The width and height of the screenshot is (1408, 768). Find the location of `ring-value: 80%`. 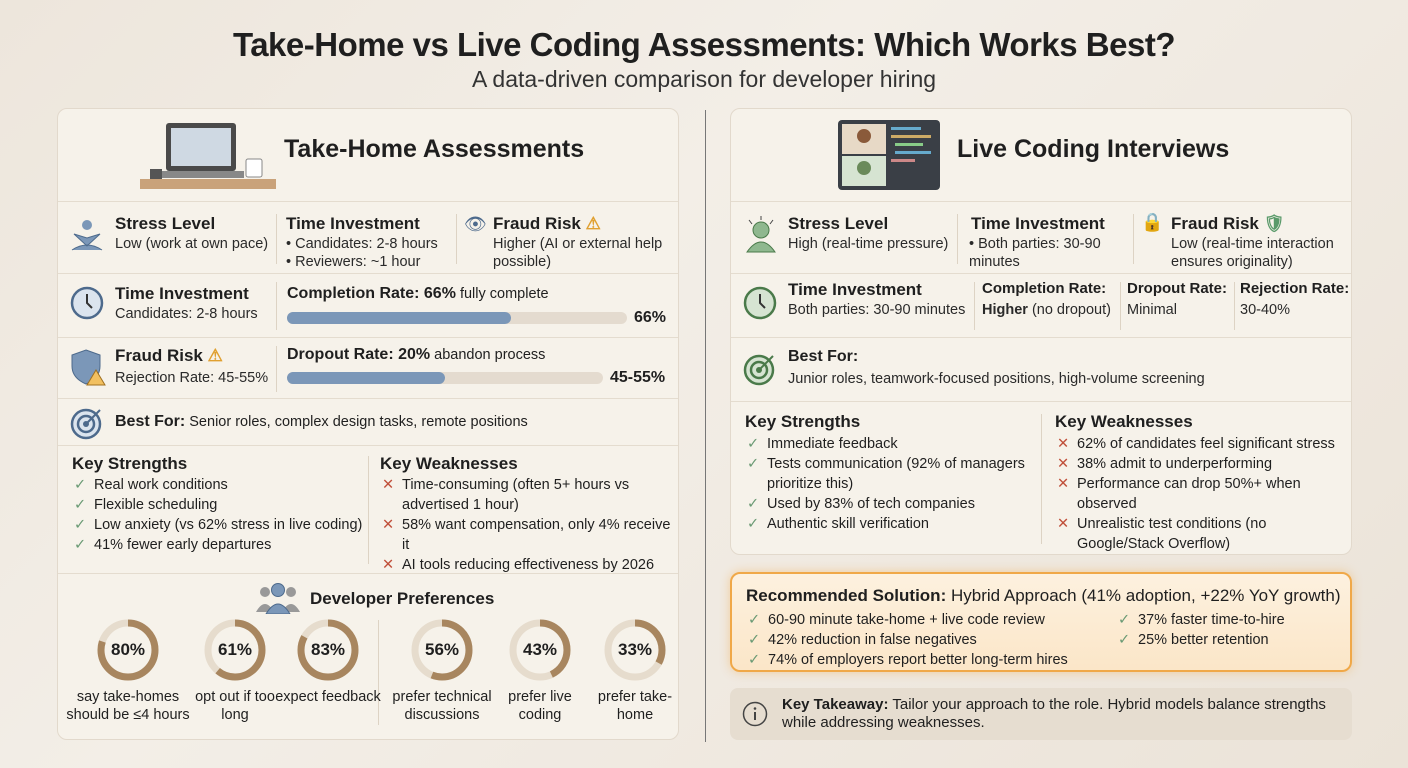

ring-value: 80% is located at coordinates (128, 649).